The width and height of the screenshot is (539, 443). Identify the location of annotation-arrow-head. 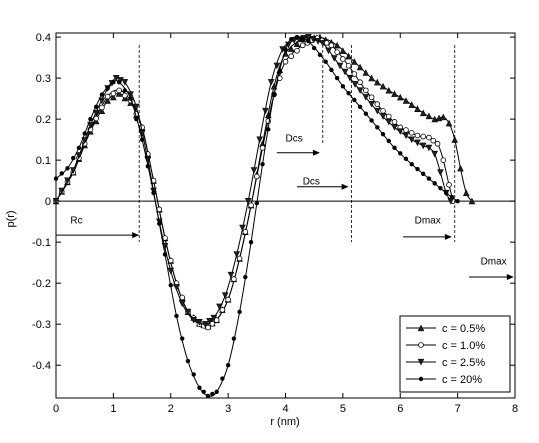
(510, 277).